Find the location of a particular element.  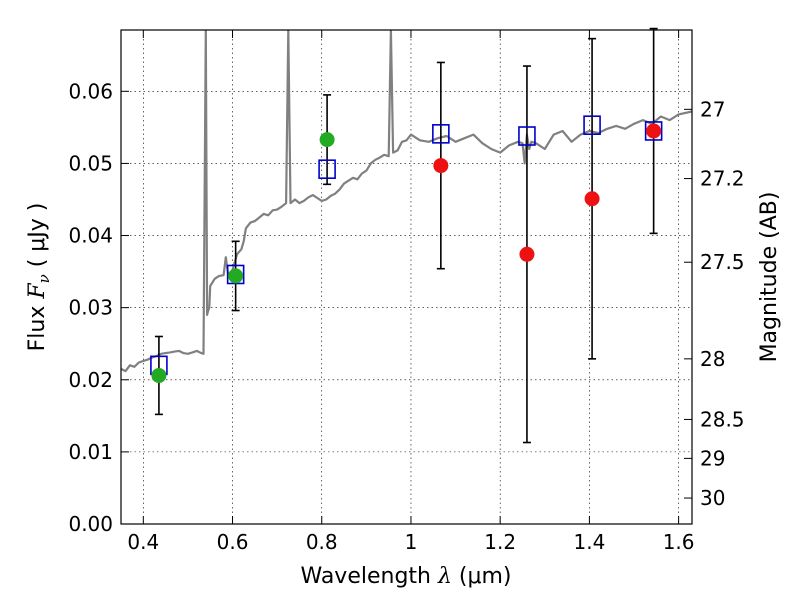

right-tick-label: 28.5 is located at coordinates (722, 419).